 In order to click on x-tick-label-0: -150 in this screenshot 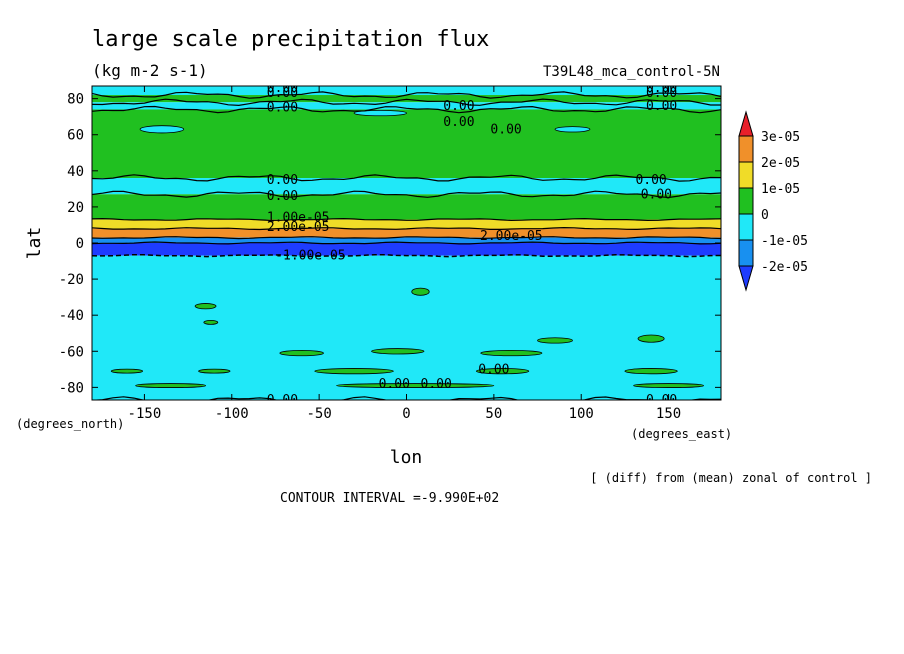, I will do `click(145, 414)`.